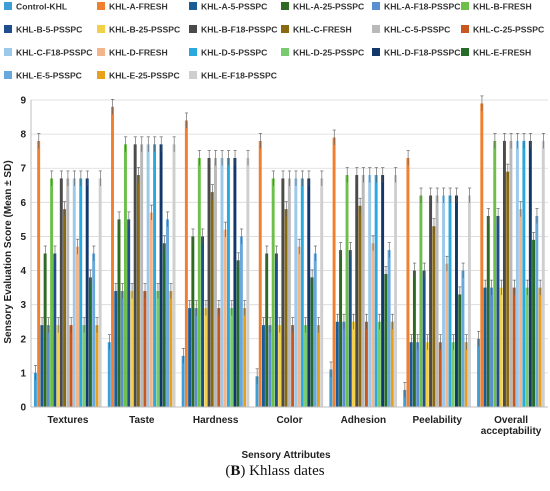 The width and height of the screenshot is (550, 491). I want to click on legend-label: KHL-A-FRESH, so click(138, 7).